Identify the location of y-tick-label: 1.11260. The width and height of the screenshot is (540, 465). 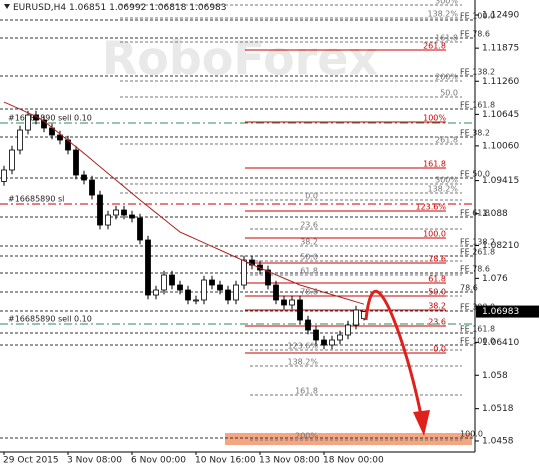
(500, 82).